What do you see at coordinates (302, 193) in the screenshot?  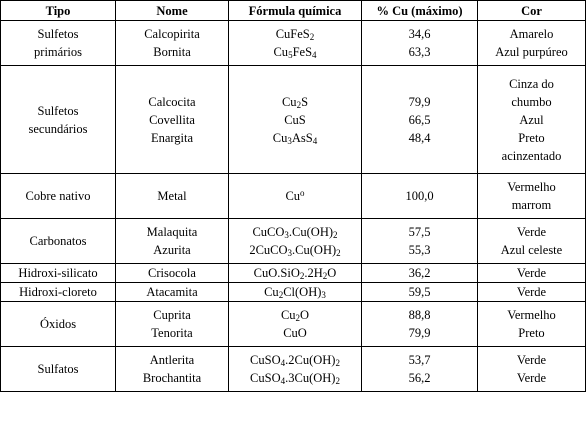 I see `formula-part: o` at bounding box center [302, 193].